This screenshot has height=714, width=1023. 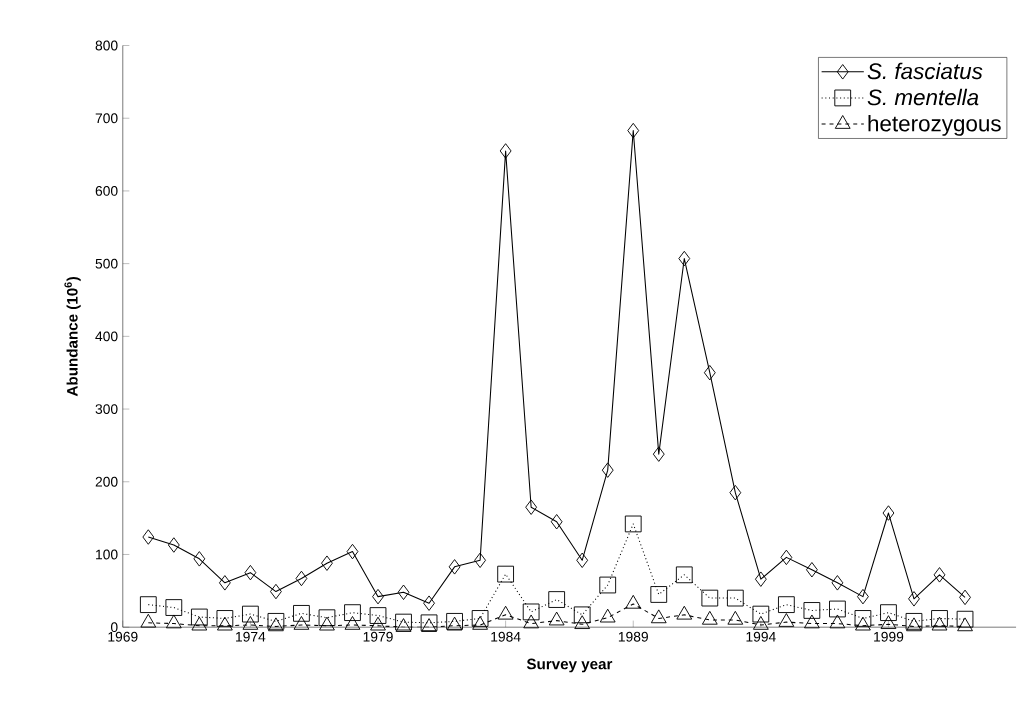 What do you see at coordinates (106, 118) in the screenshot?
I see `y-tick-label: 700` at bounding box center [106, 118].